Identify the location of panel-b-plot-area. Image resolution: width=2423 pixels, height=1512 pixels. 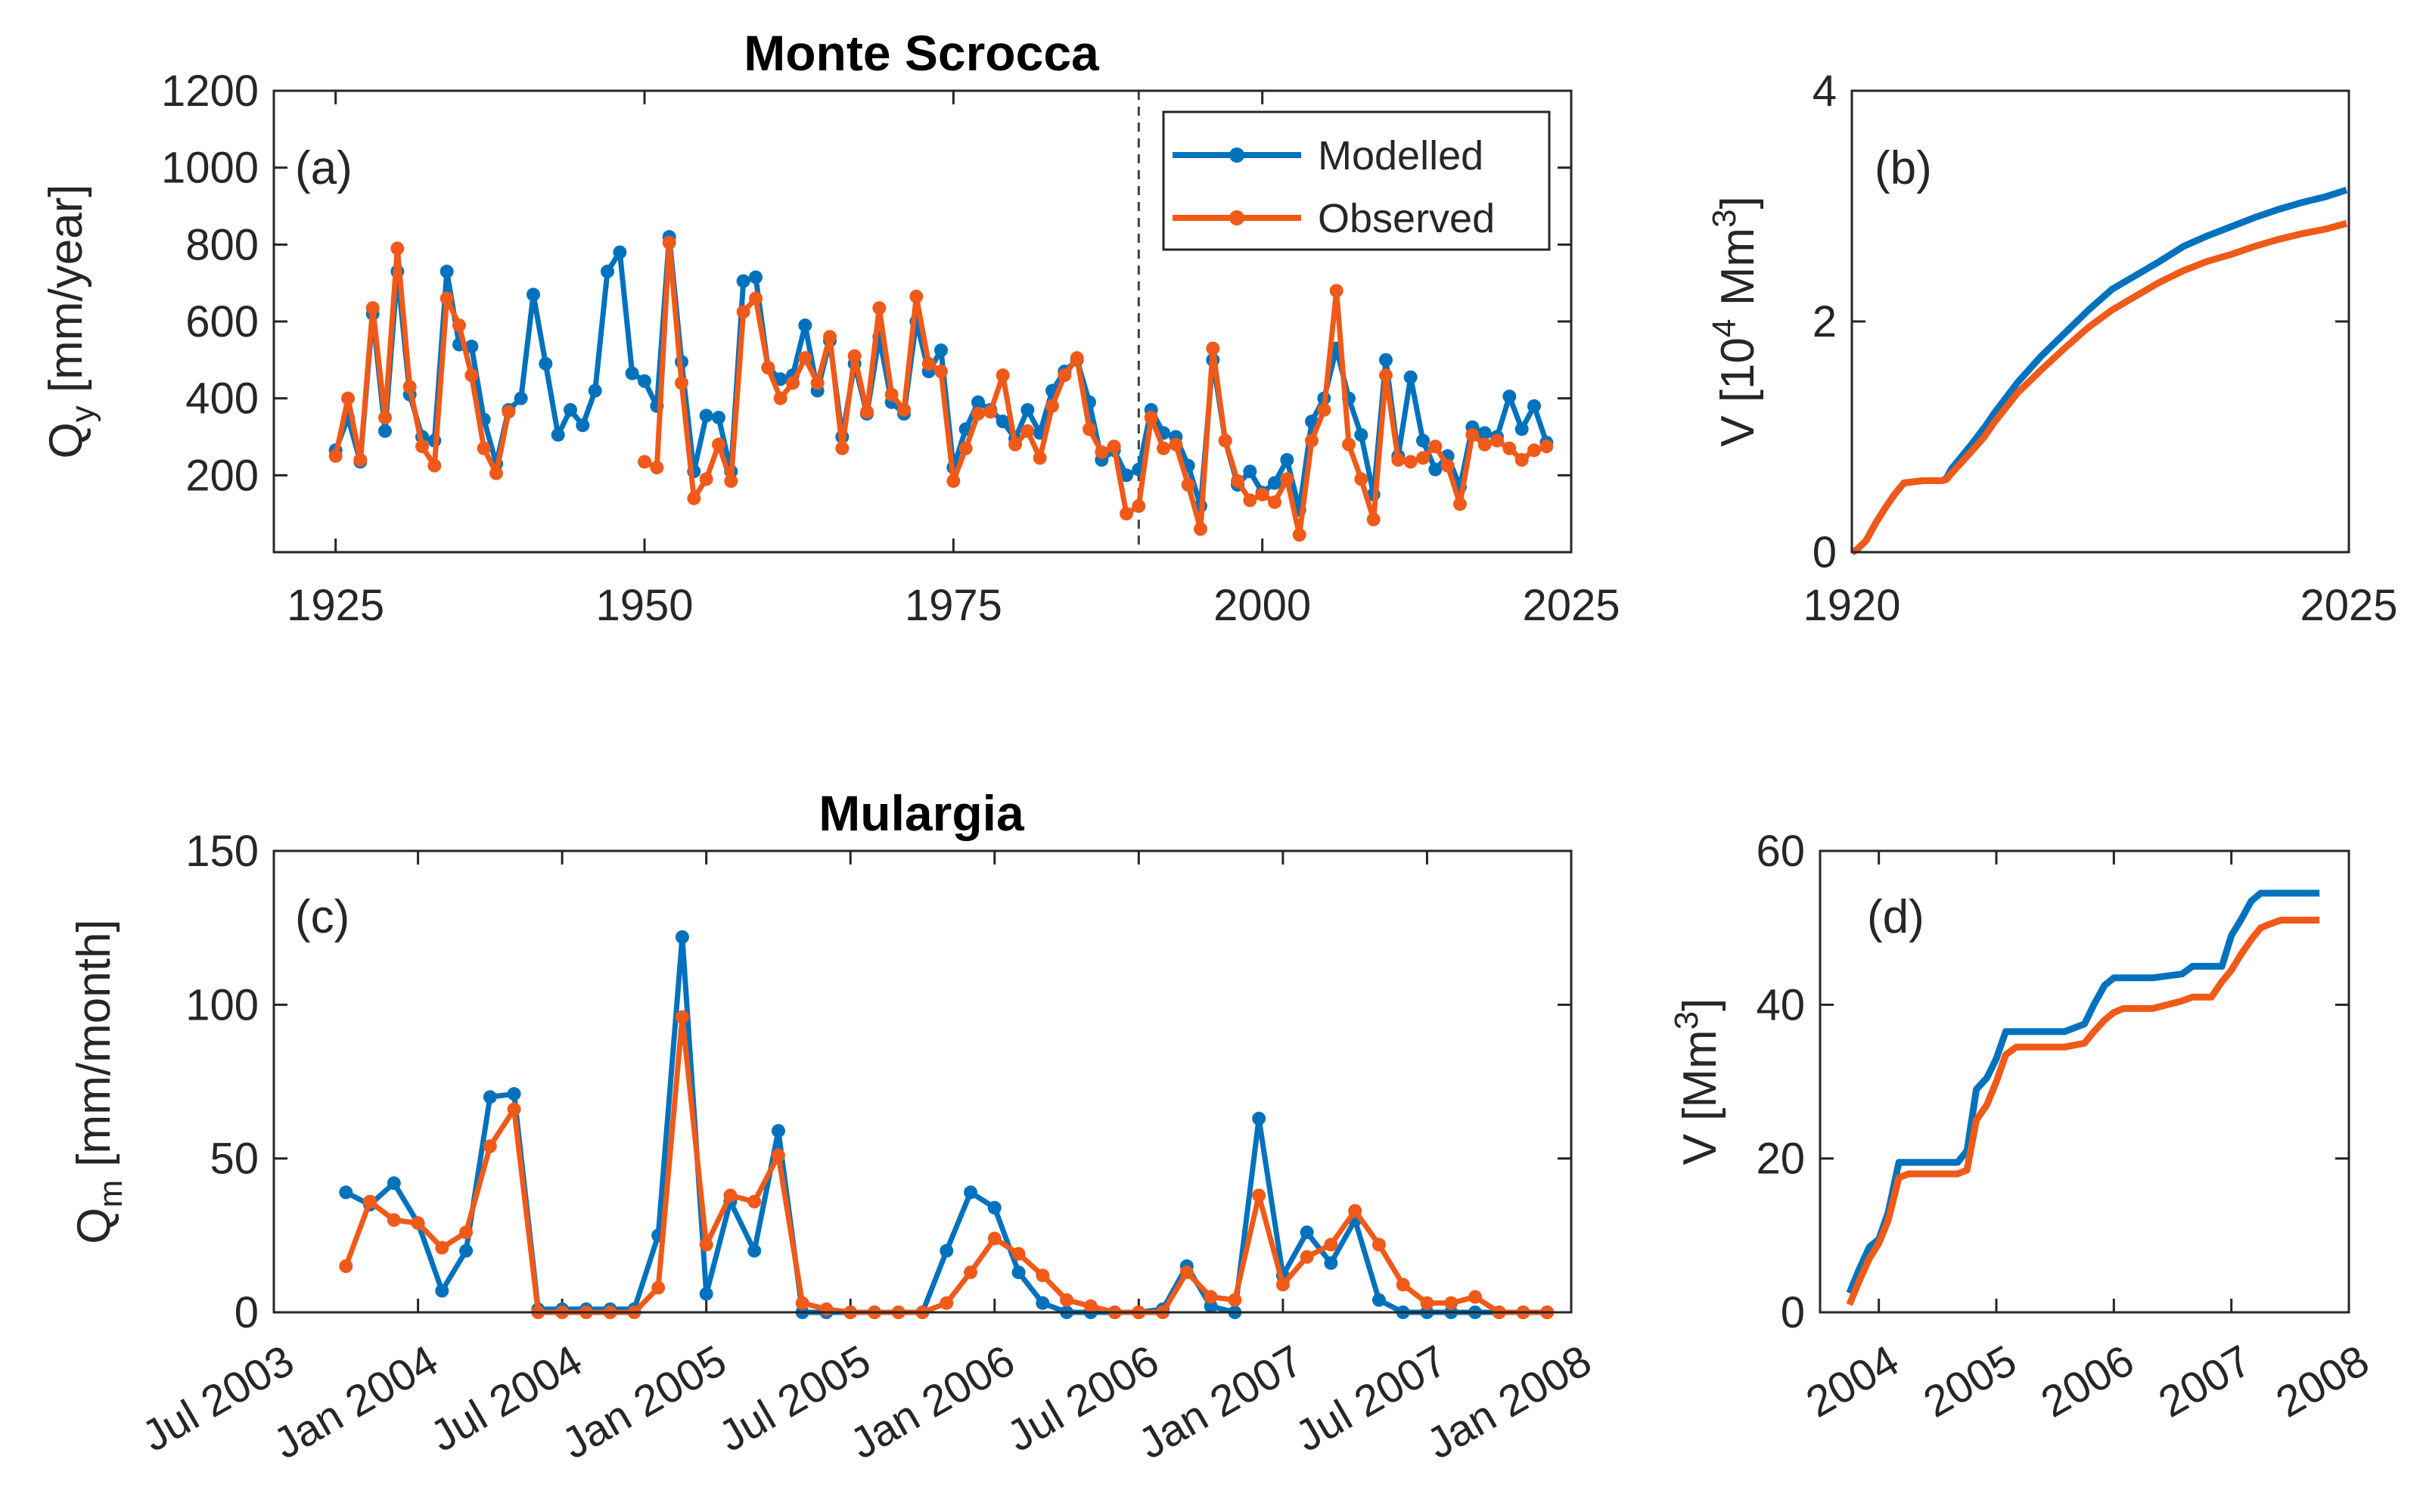
(2099, 371).